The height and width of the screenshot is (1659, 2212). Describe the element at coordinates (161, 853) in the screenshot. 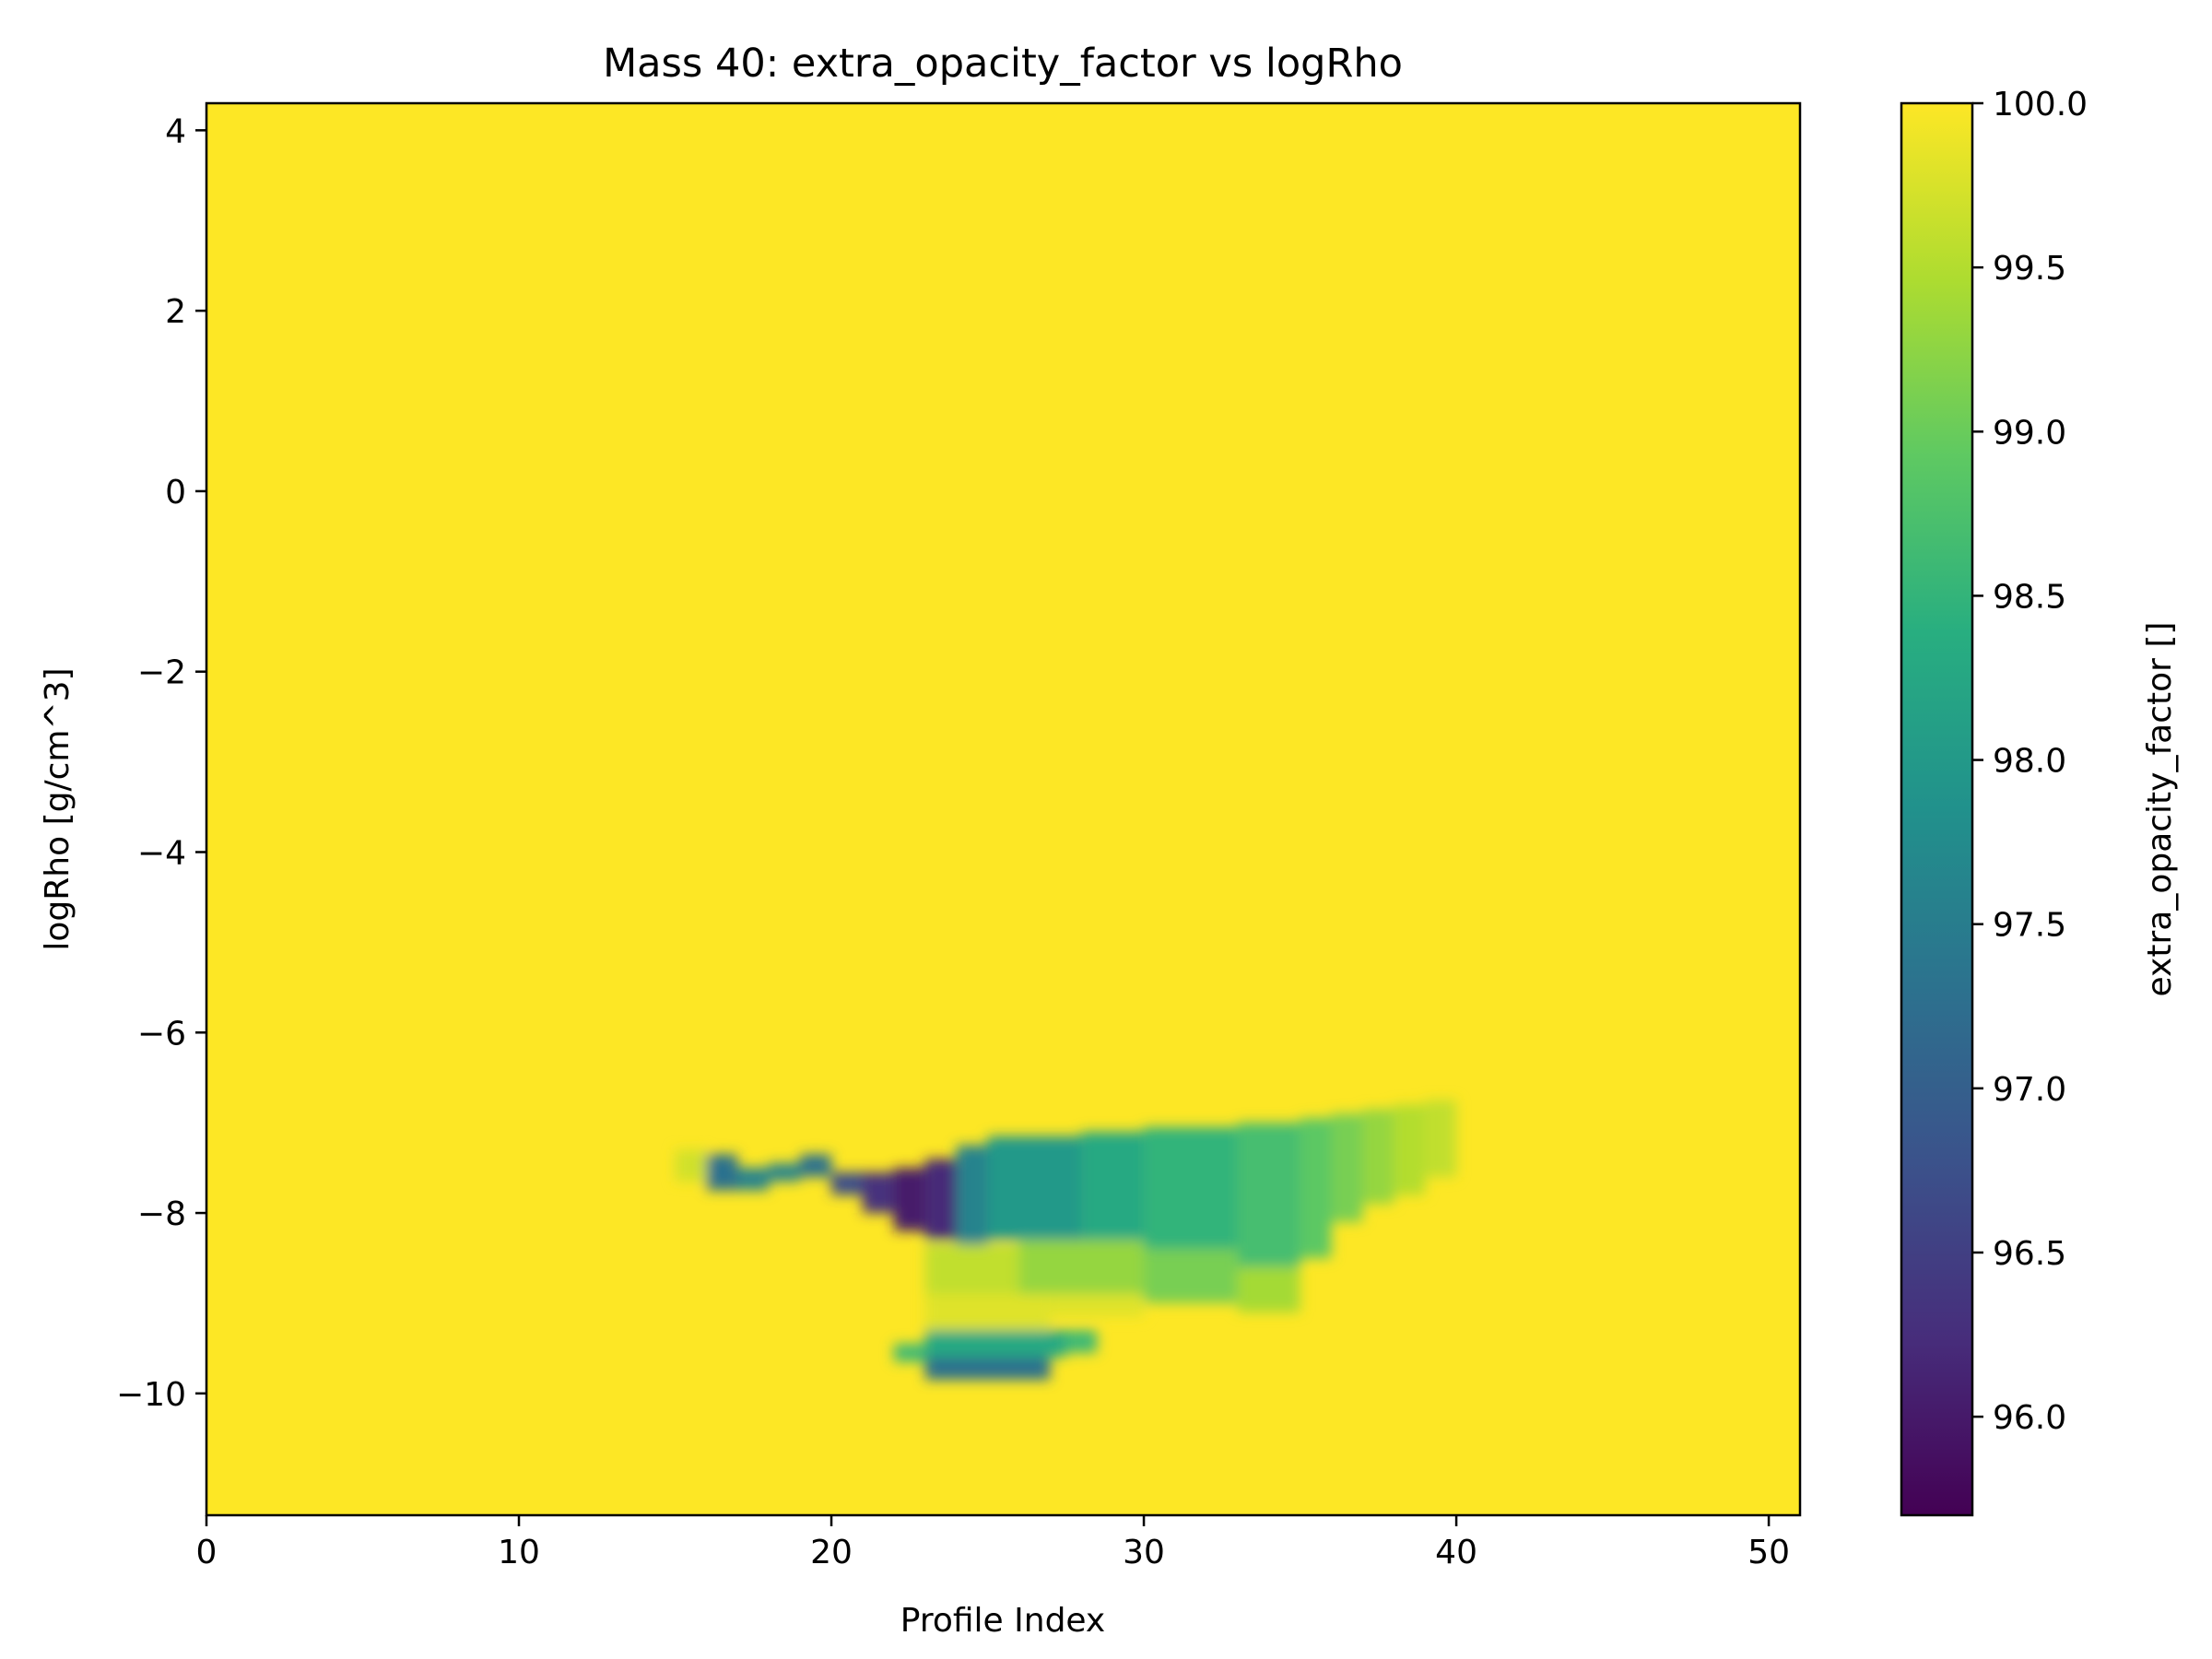

I see `y-tick-label: −4` at that location.